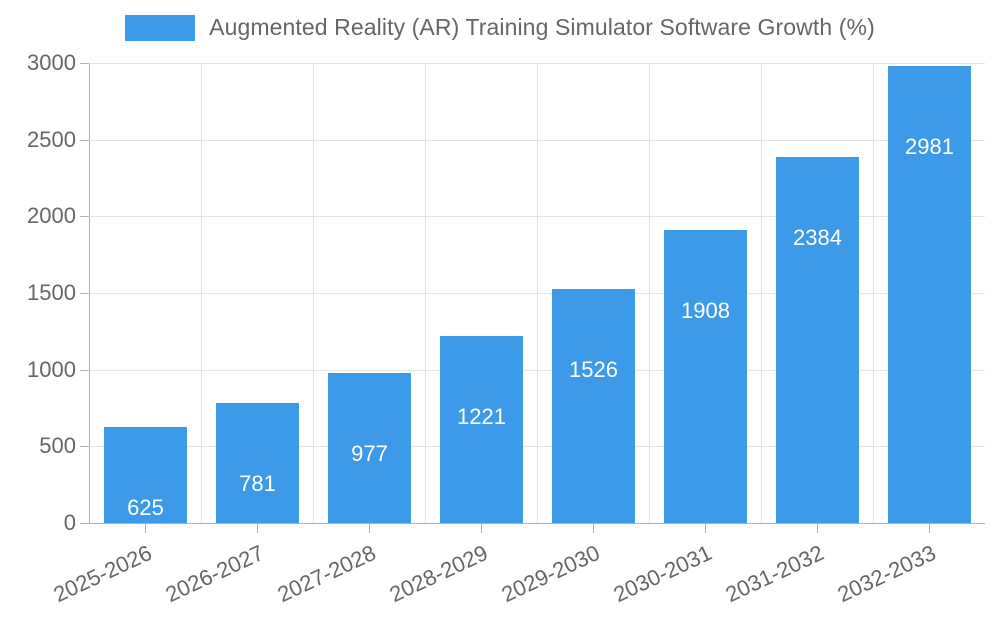 Image resolution: width=1000 pixels, height=623 pixels. I want to click on y-axis-tick-label: 2000, so click(51, 216).